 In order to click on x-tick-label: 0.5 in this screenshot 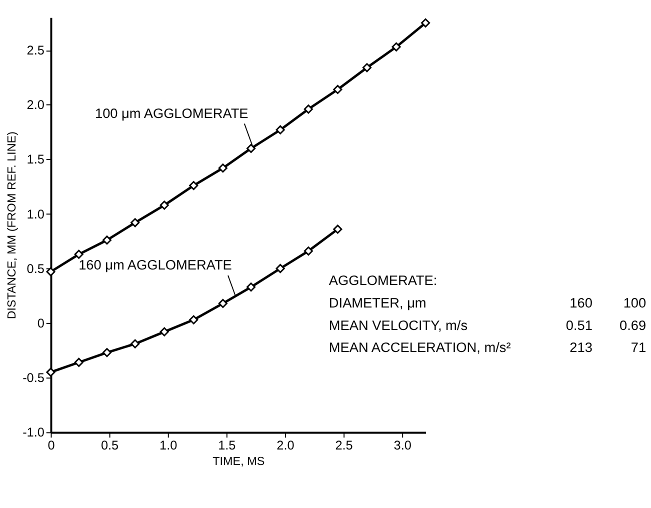, I will do `click(109, 445)`.